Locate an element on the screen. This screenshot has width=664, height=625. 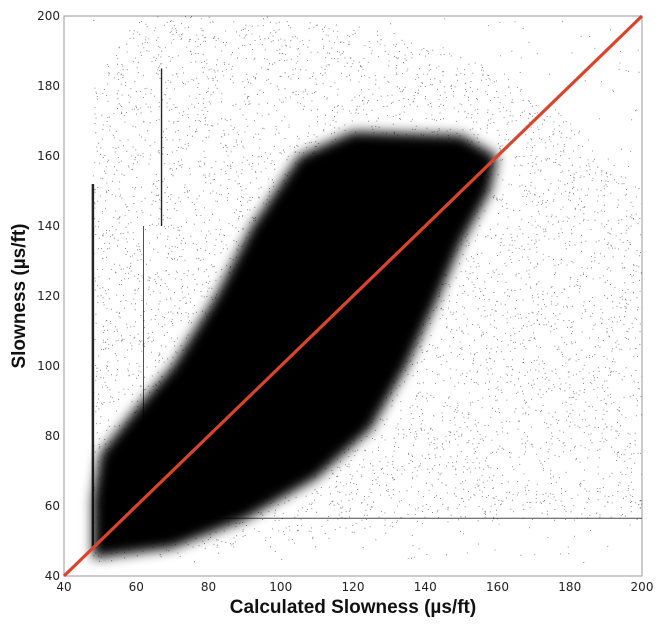
y-tick-label-140: 140 is located at coordinates (48, 226).